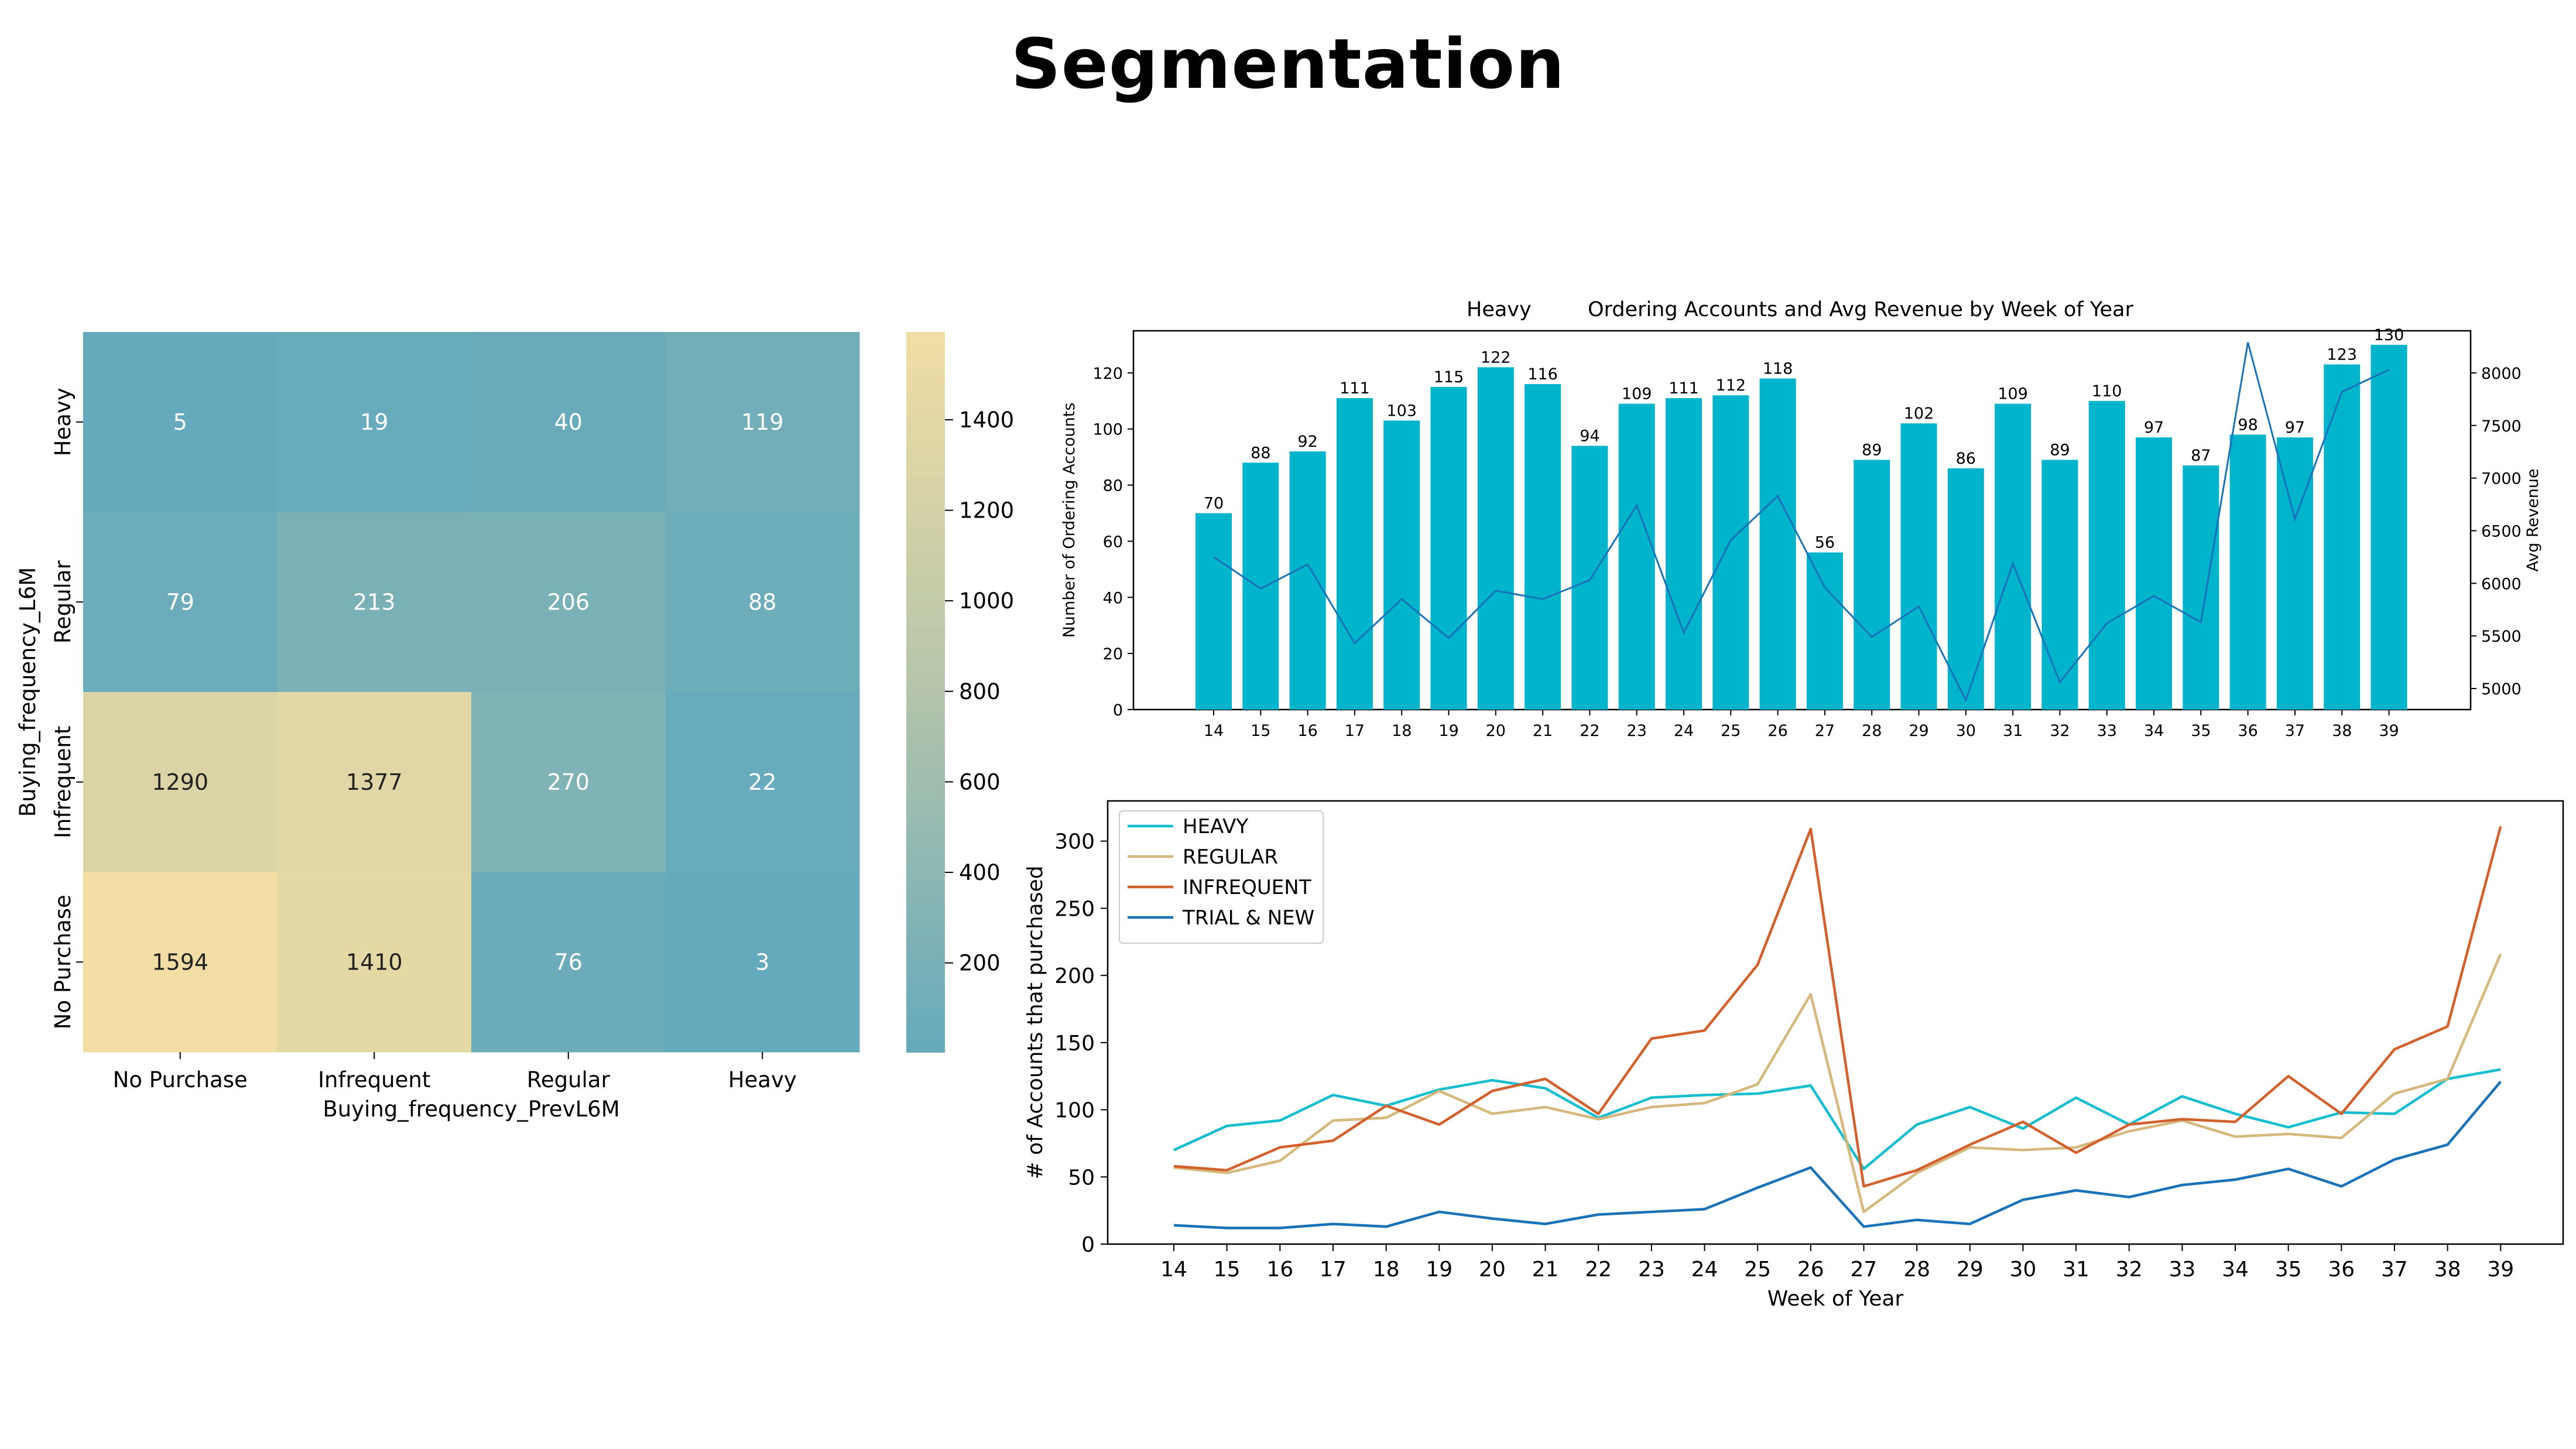 The width and height of the screenshot is (2576, 1449). I want to click on x-tick-label: 16, so click(1279, 1270).